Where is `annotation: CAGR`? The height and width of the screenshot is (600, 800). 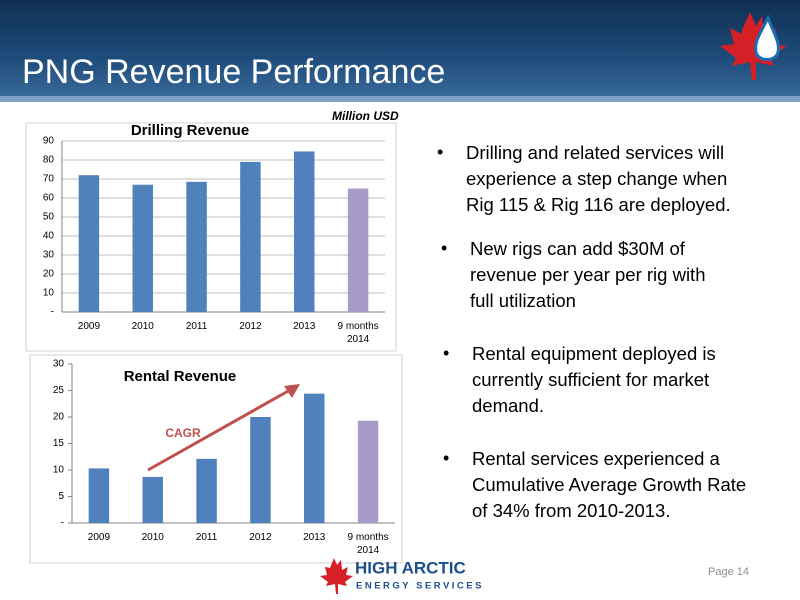 annotation: CAGR is located at coordinates (183, 433).